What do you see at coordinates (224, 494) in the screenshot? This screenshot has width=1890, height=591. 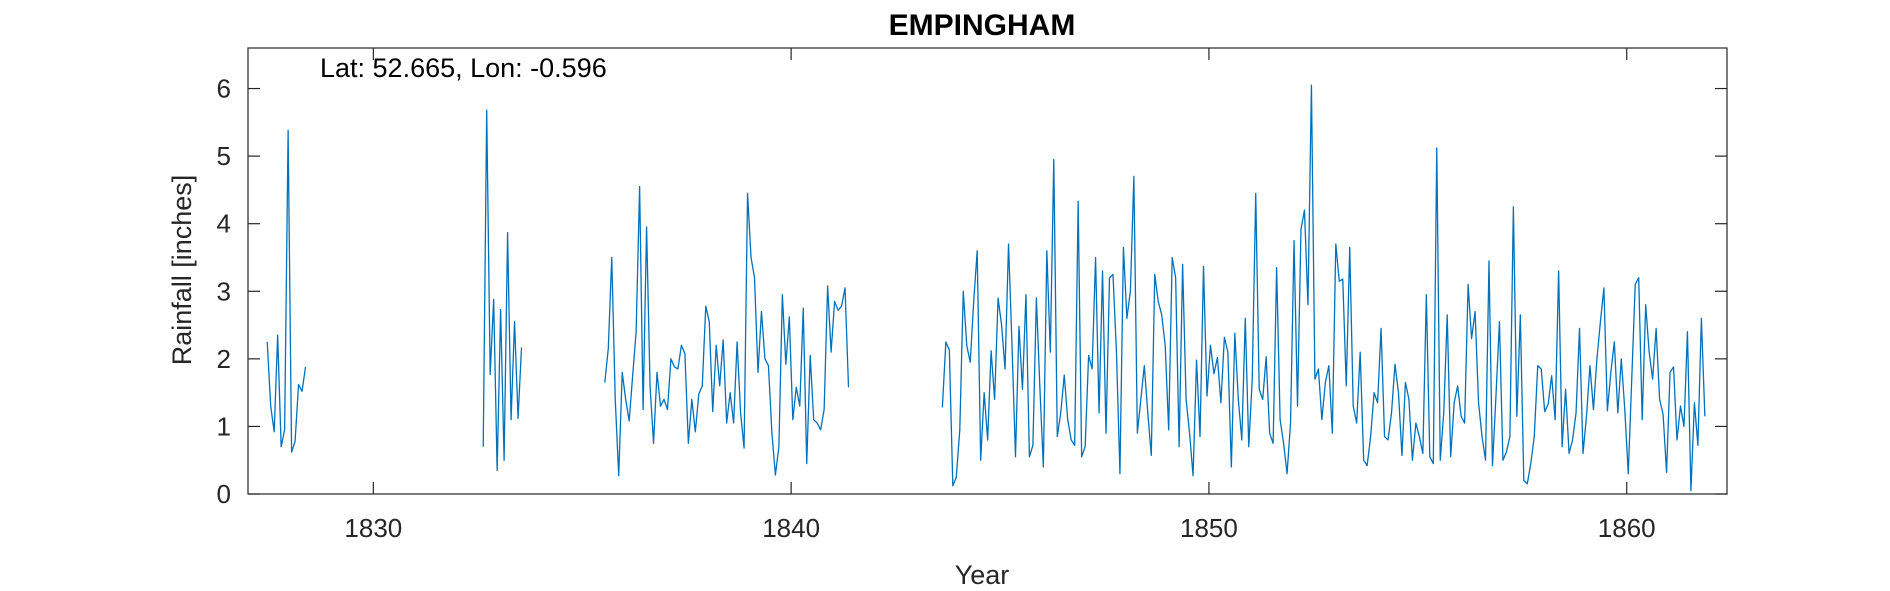 I see `y-tick-label: 0` at bounding box center [224, 494].